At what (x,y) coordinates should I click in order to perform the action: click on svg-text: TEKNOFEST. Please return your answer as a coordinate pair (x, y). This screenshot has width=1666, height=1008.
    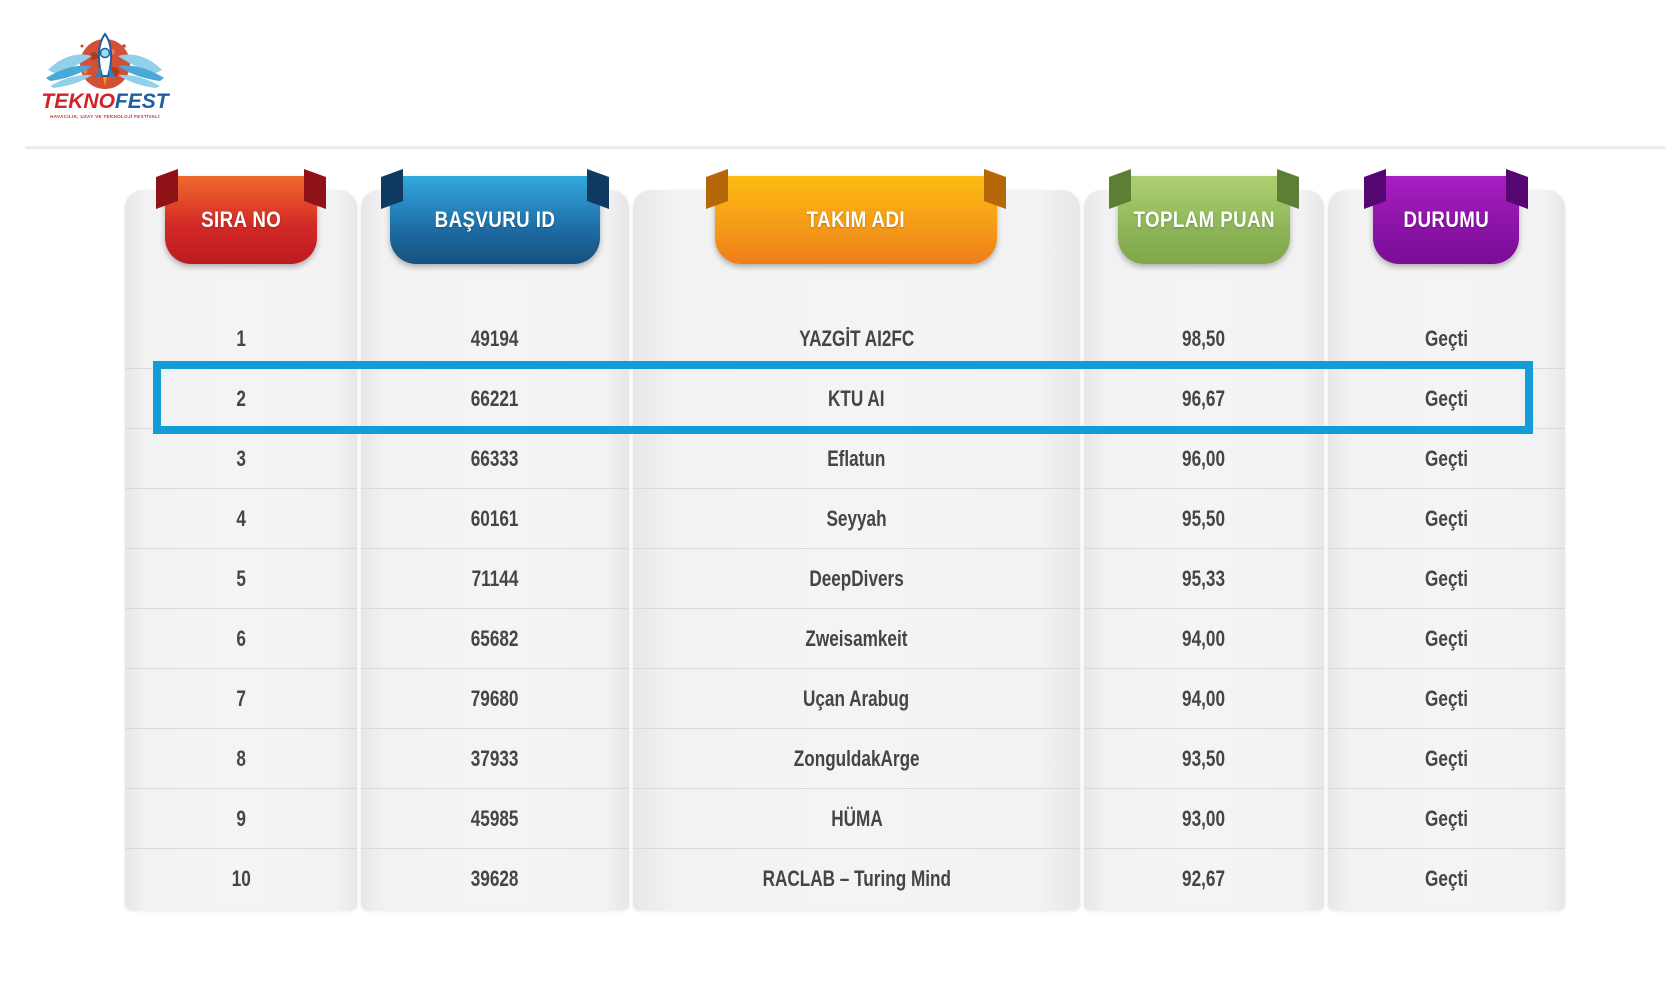
    Looking at the image, I should click on (105, 101).